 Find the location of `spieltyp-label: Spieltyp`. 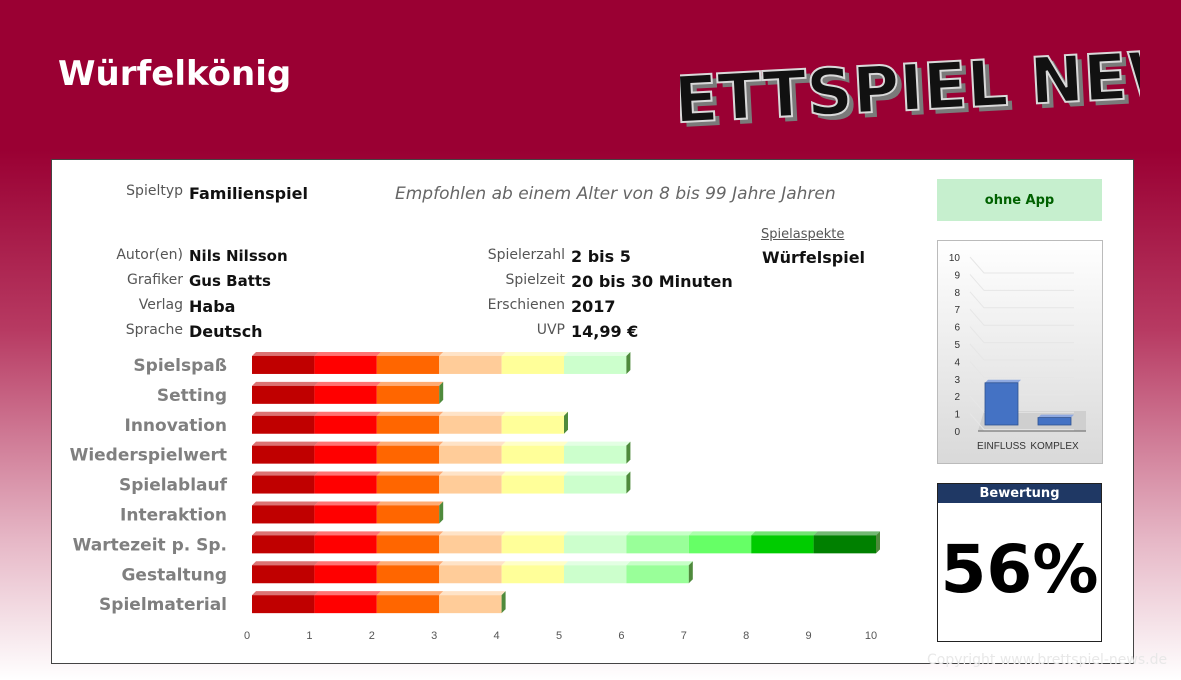

spieltyp-label: Spieltyp is located at coordinates (154, 191).